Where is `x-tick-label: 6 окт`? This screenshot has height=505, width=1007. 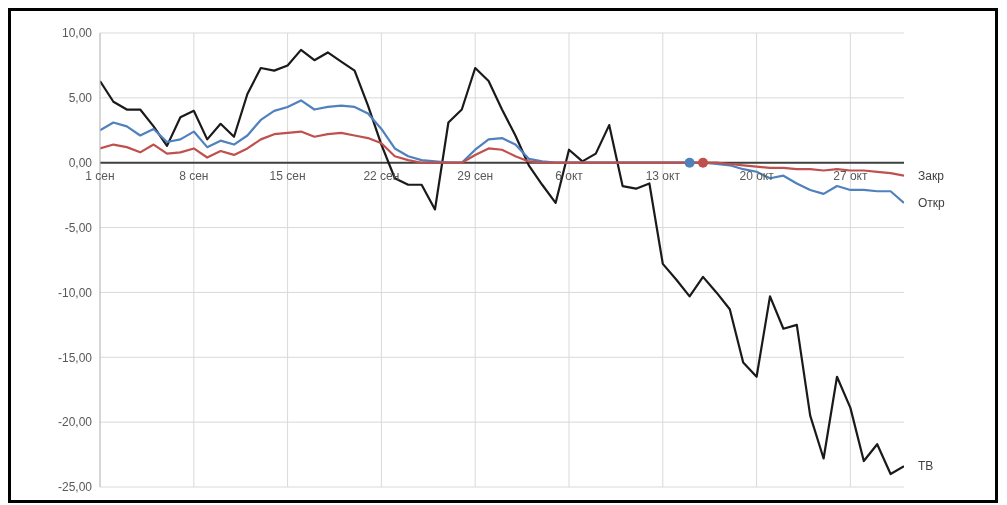 x-tick-label: 6 окт is located at coordinates (569, 176).